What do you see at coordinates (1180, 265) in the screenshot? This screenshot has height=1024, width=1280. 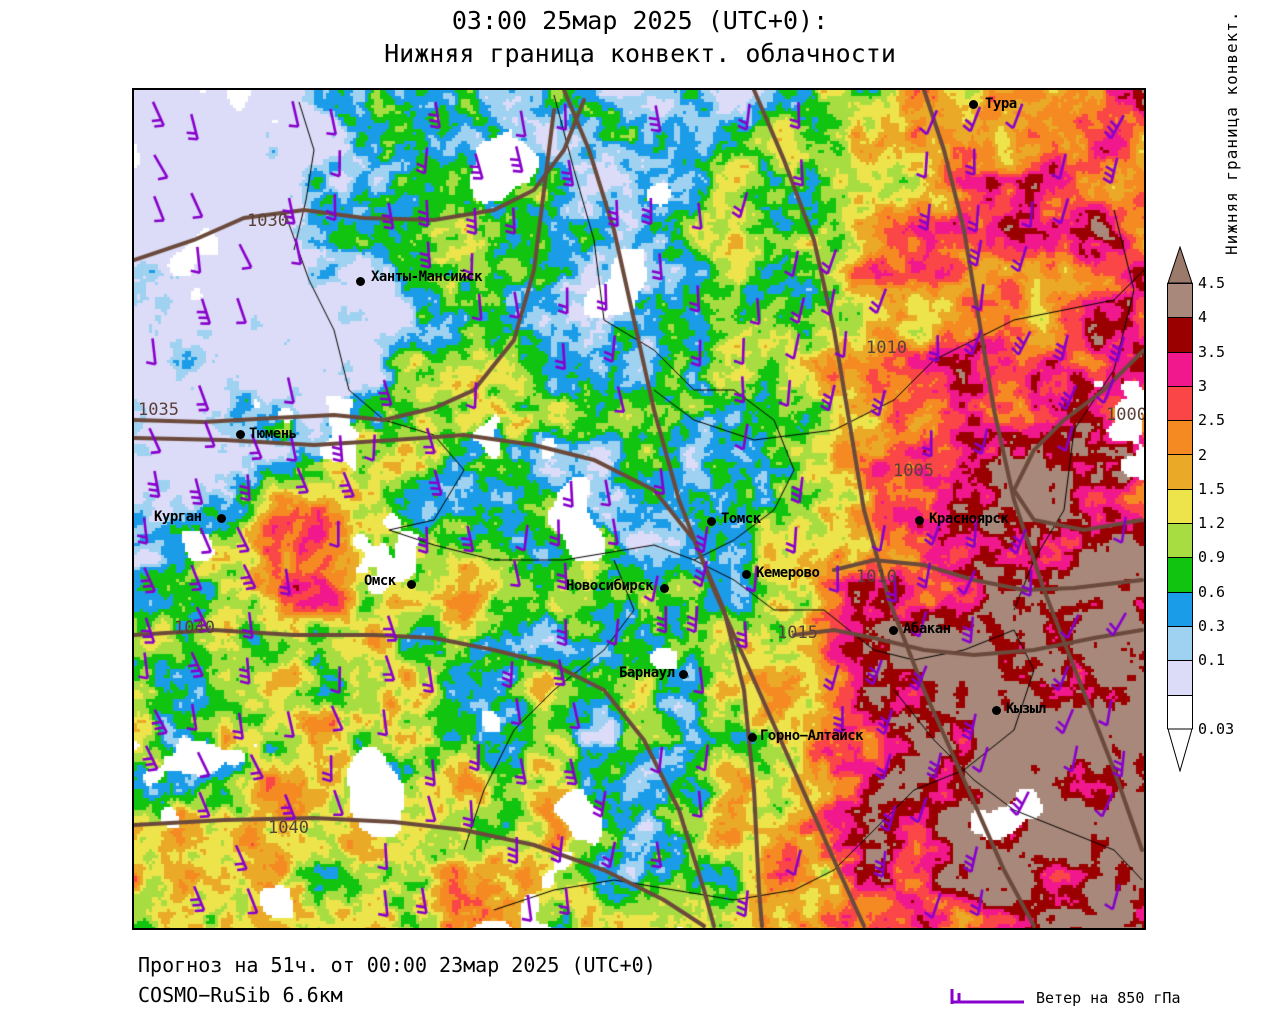 I see `colorbar-over-arrow` at bounding box center [1180, 265].